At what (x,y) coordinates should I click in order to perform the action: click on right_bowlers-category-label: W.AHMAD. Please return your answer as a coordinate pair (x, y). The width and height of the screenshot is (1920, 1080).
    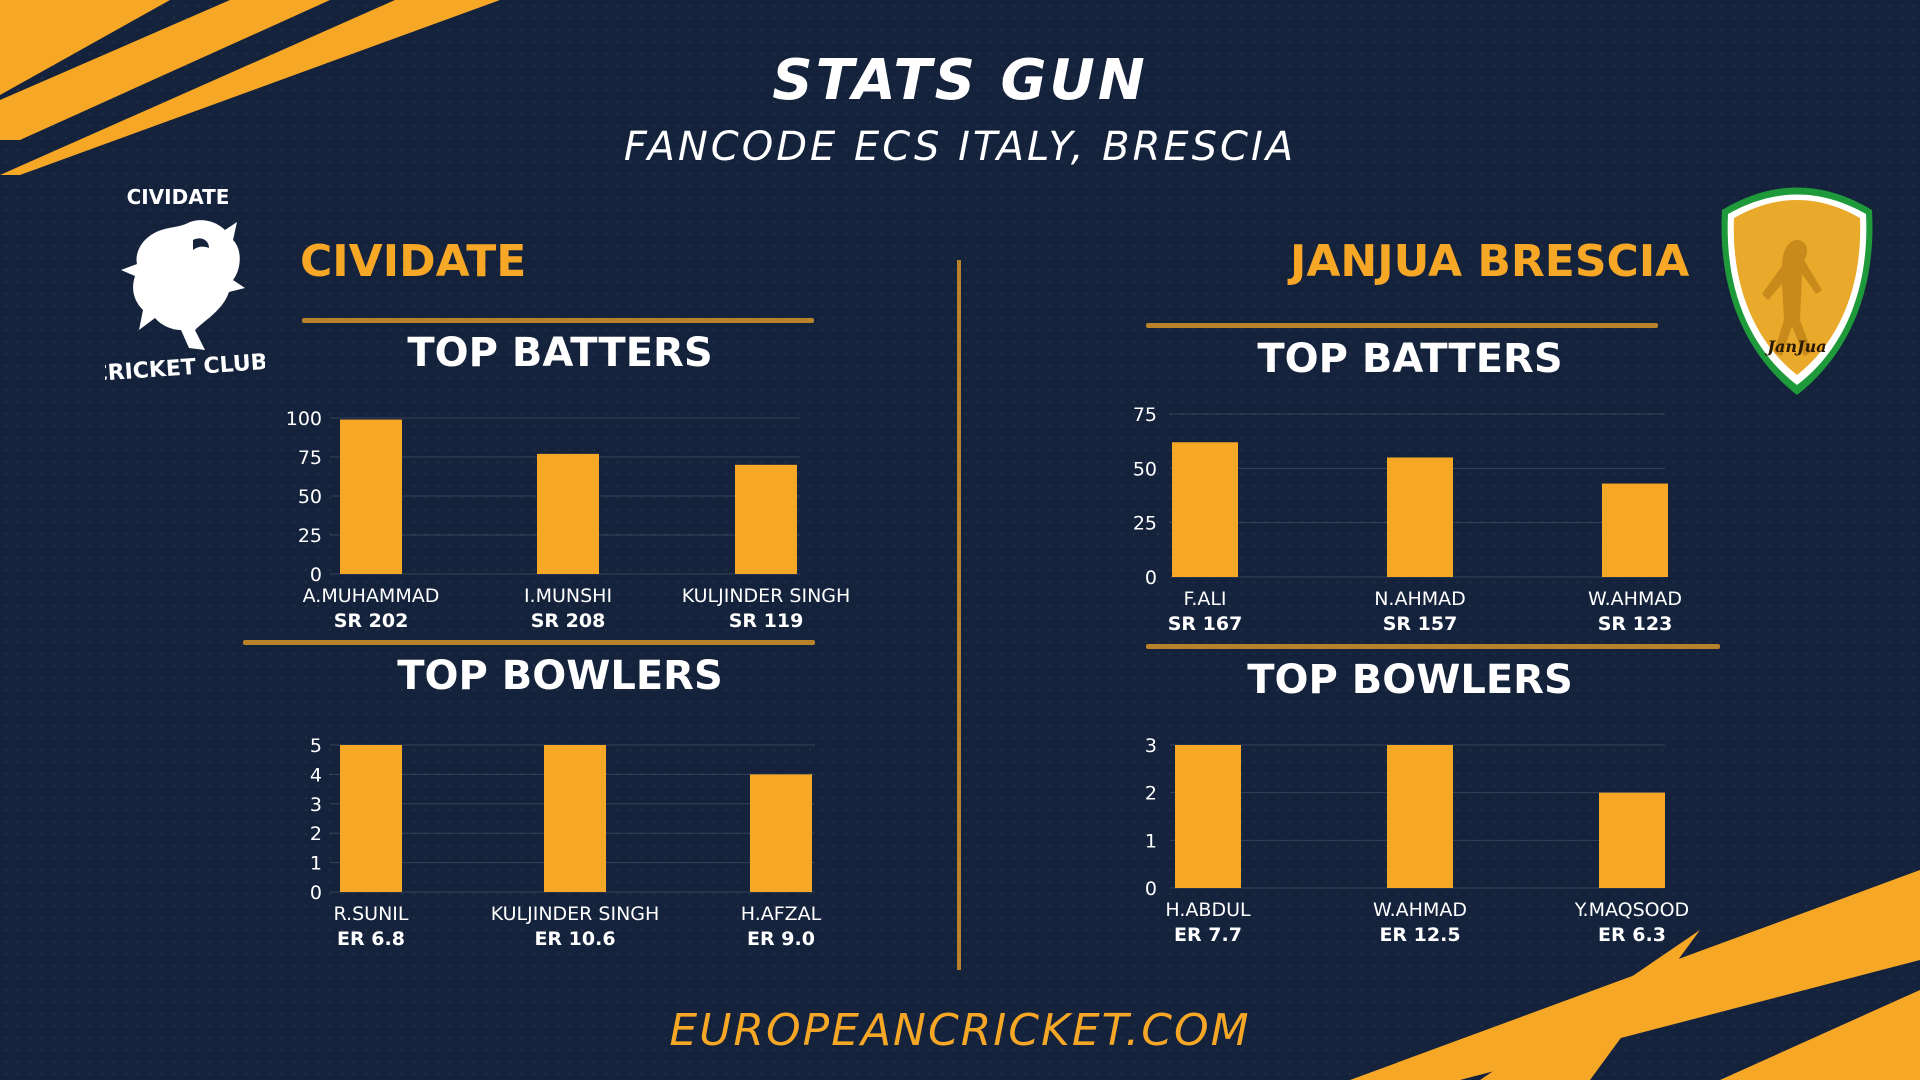
    Looking at the image, I should click on (1420, 910).